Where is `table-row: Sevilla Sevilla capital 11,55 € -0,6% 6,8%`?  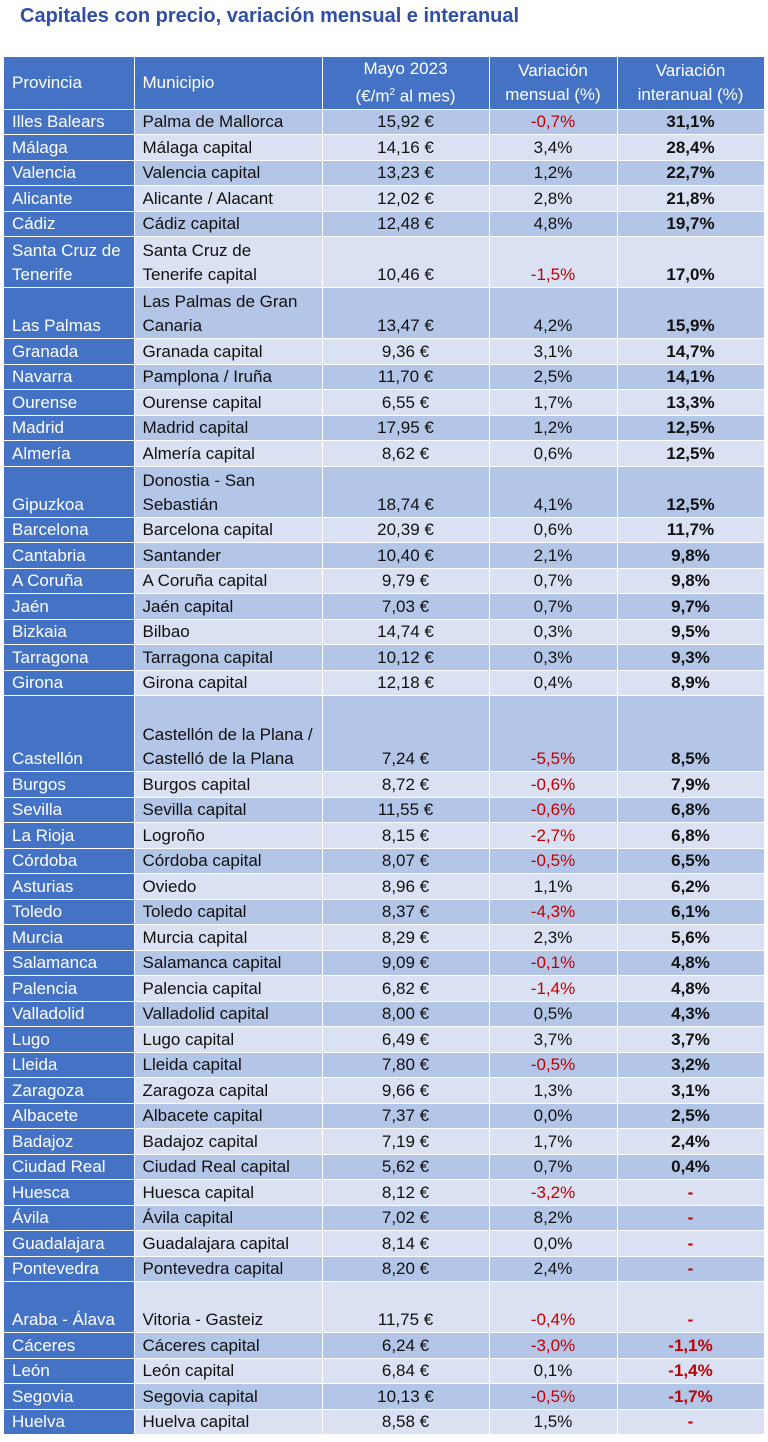 table-row: Sevilla Sevilla capital 11,55 € -0,6% 6,8% is located at coordinates (384, 810).